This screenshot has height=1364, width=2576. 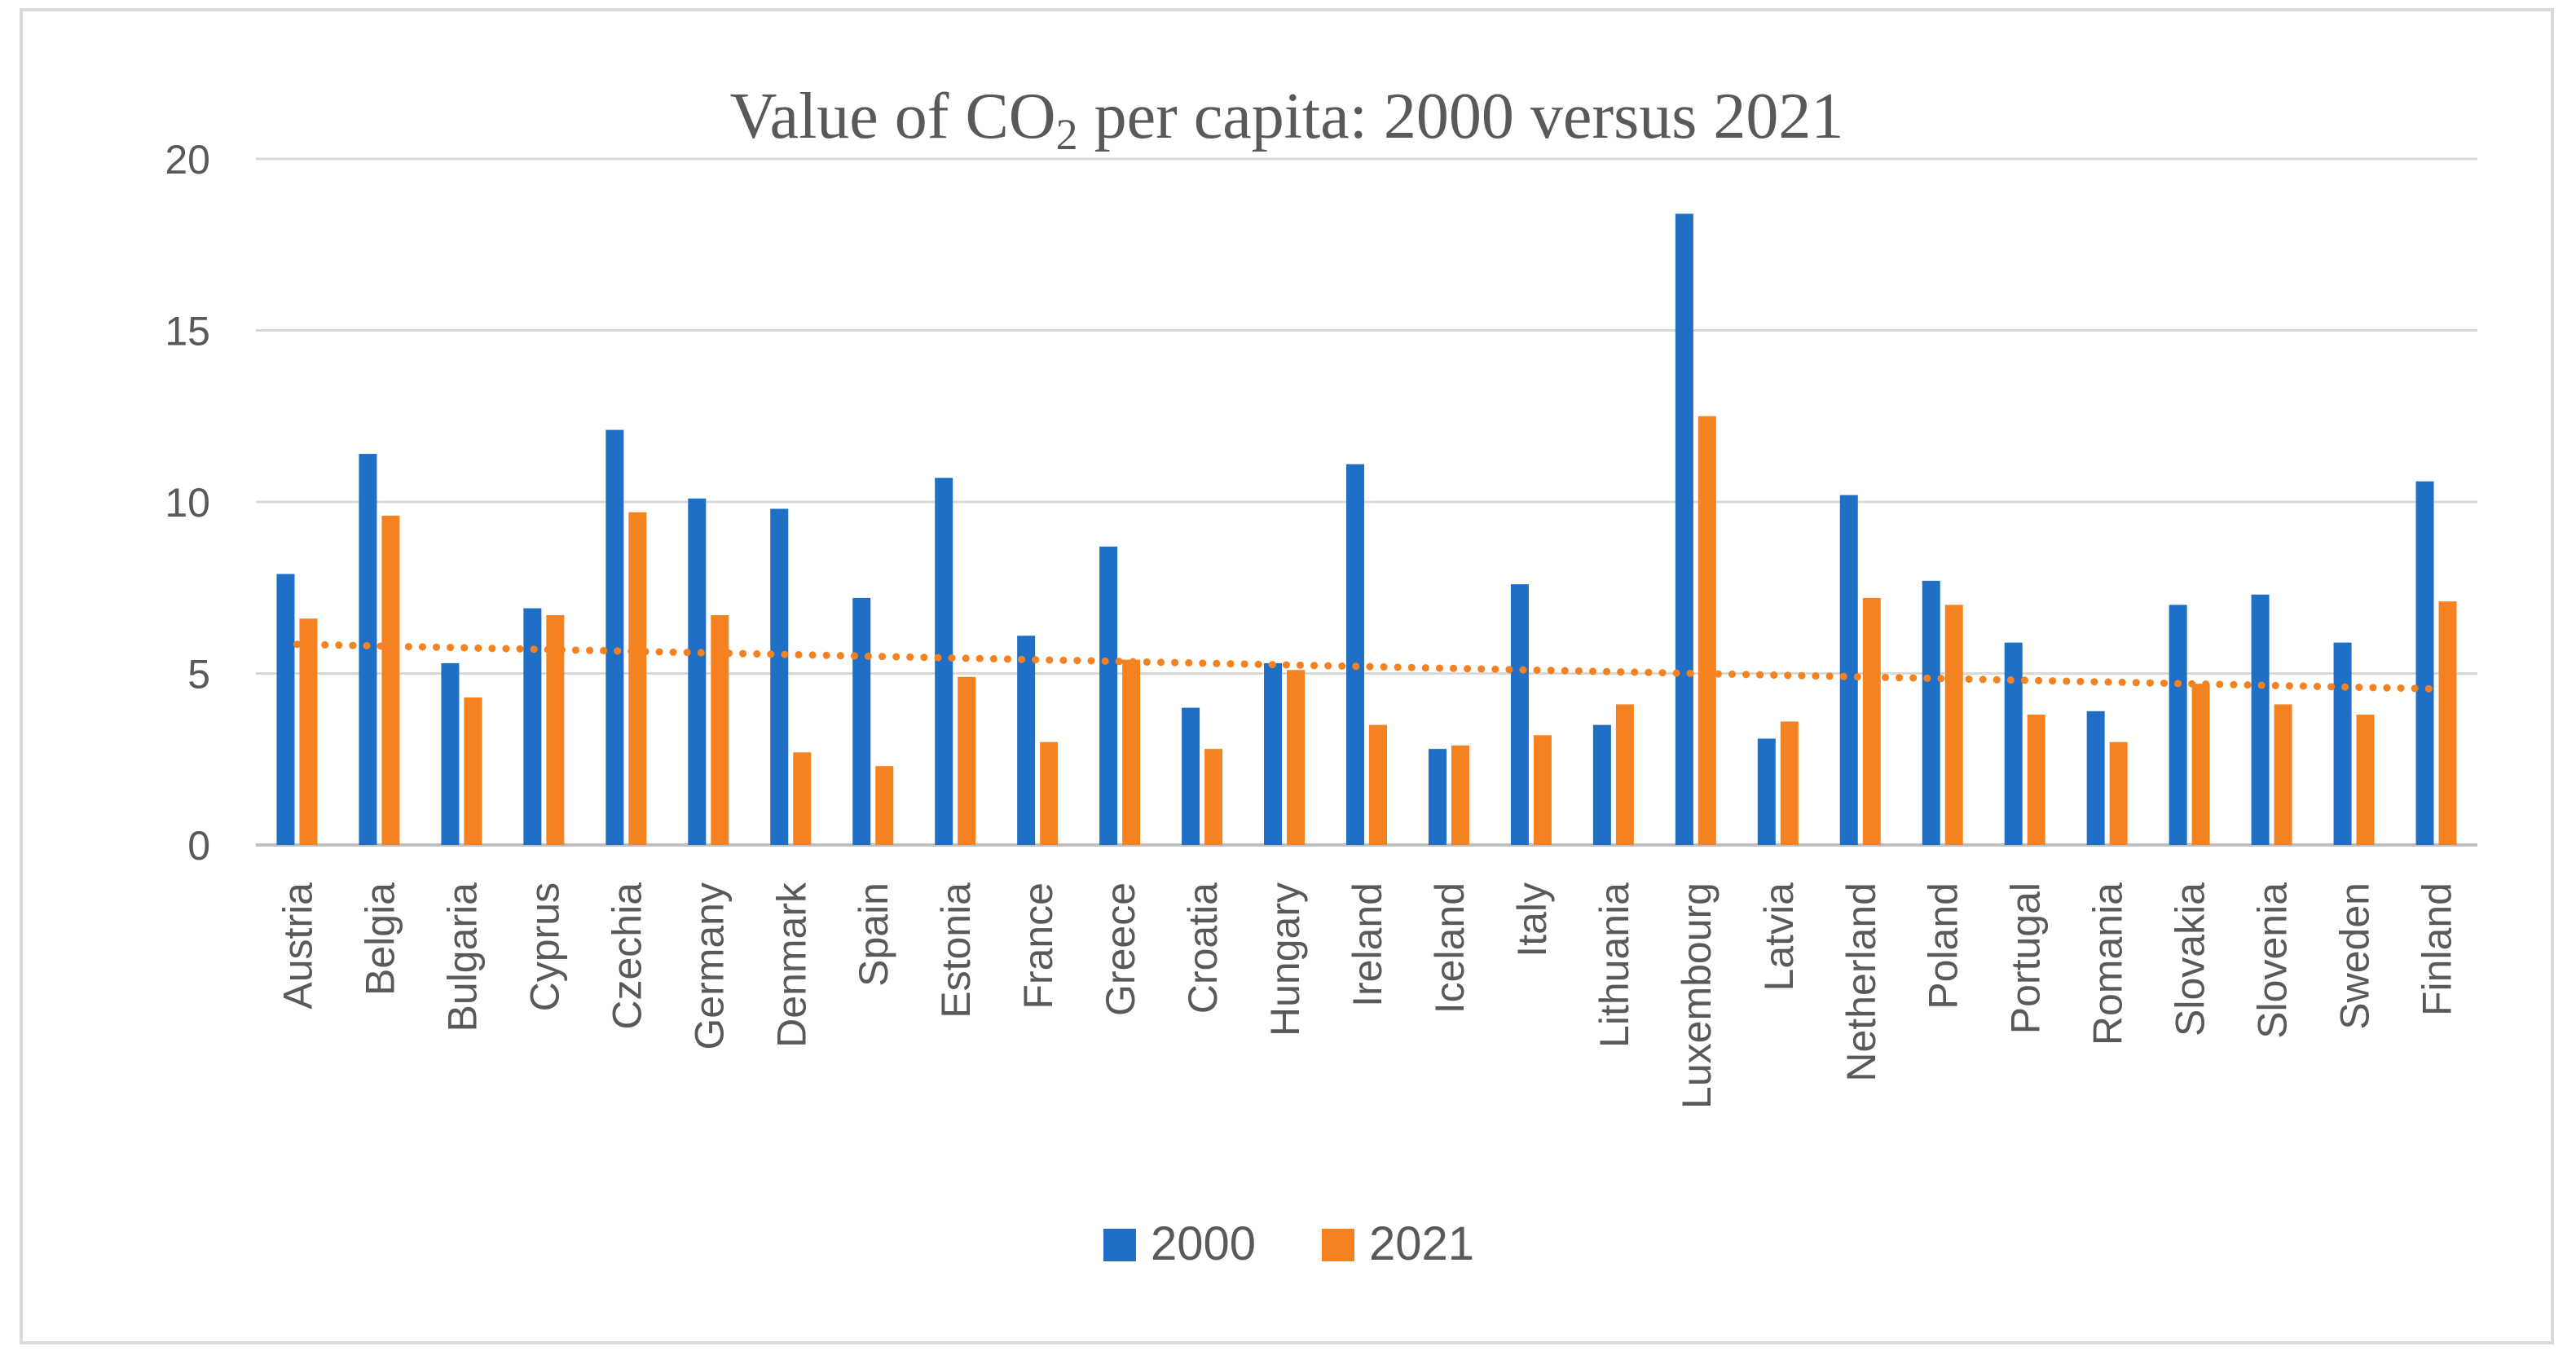 What do you see at coordinates (2200, 764) in the screenshot?
I see `bar-2021-slovakia` at bounding box center [2200, 764].